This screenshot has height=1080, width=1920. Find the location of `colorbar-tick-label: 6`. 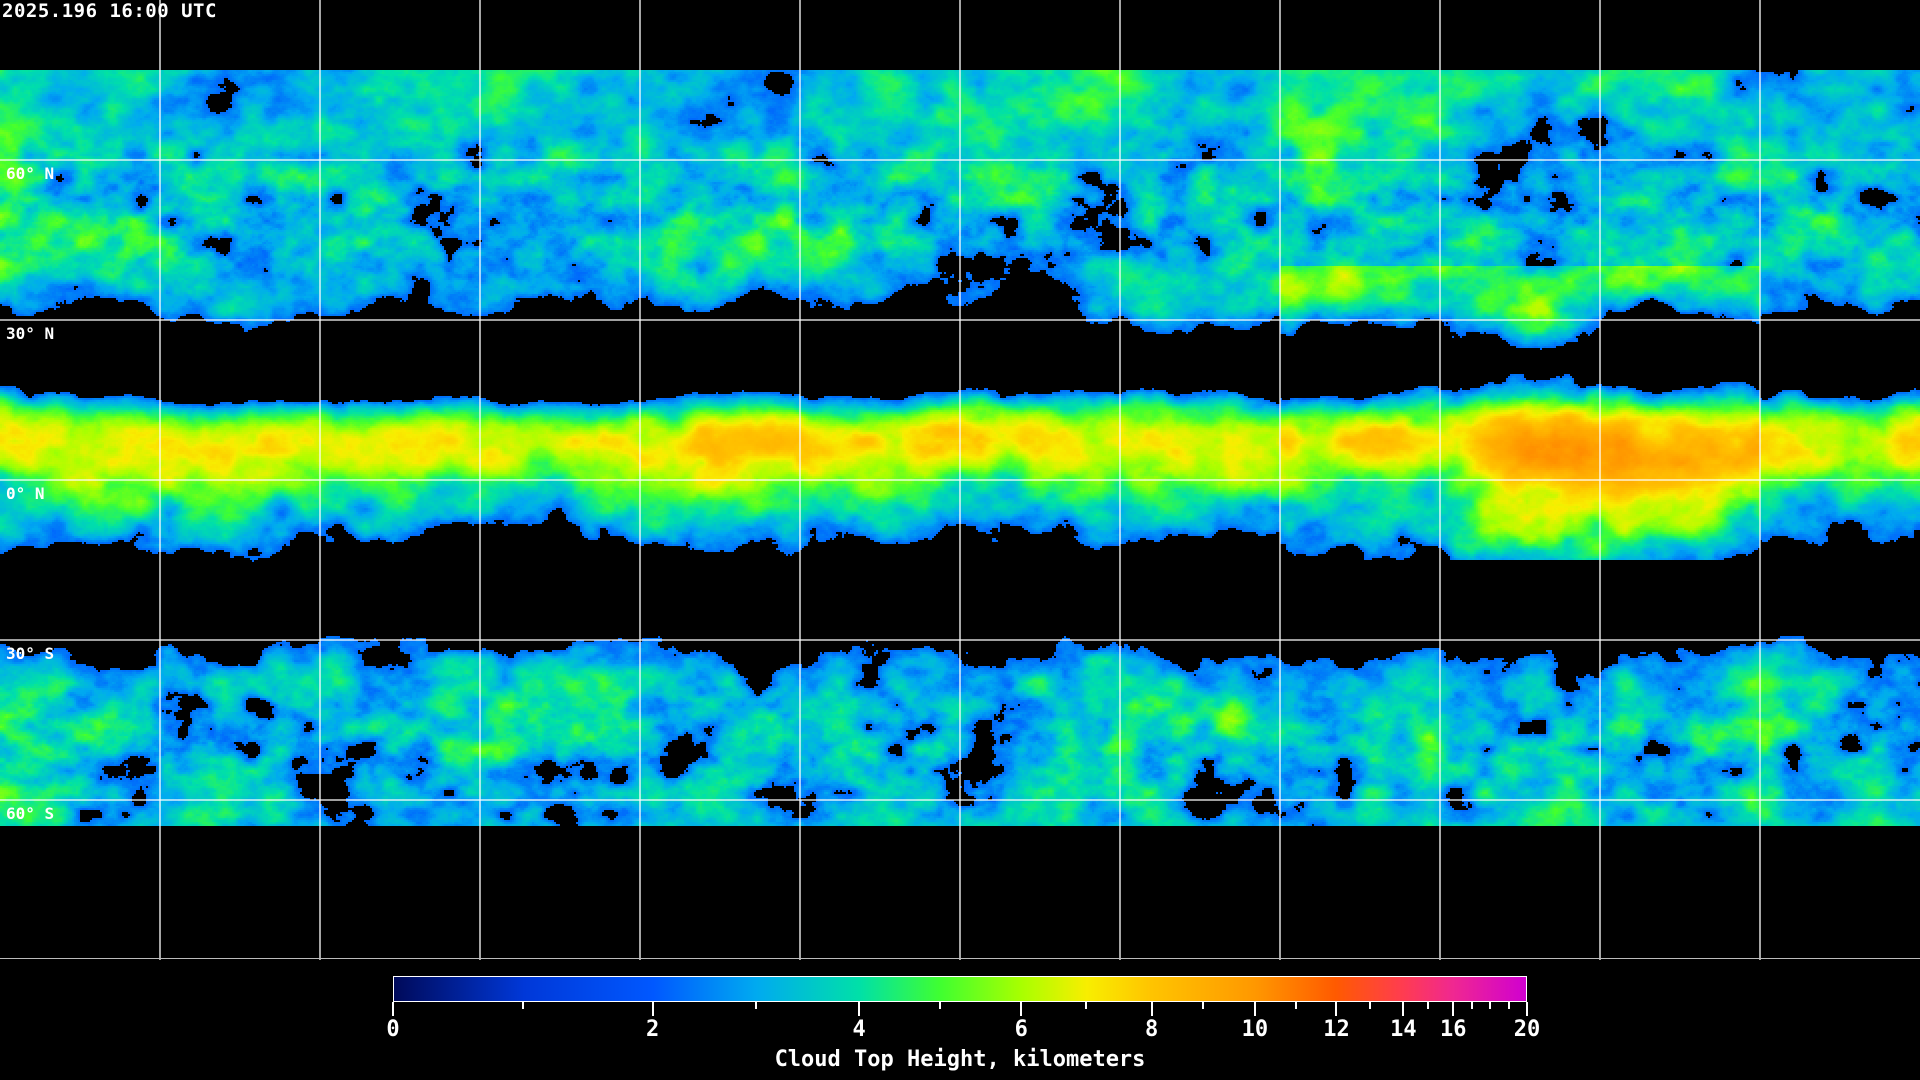

colorbar-tick-label: 6 is located at coordinates (1021, 1029).